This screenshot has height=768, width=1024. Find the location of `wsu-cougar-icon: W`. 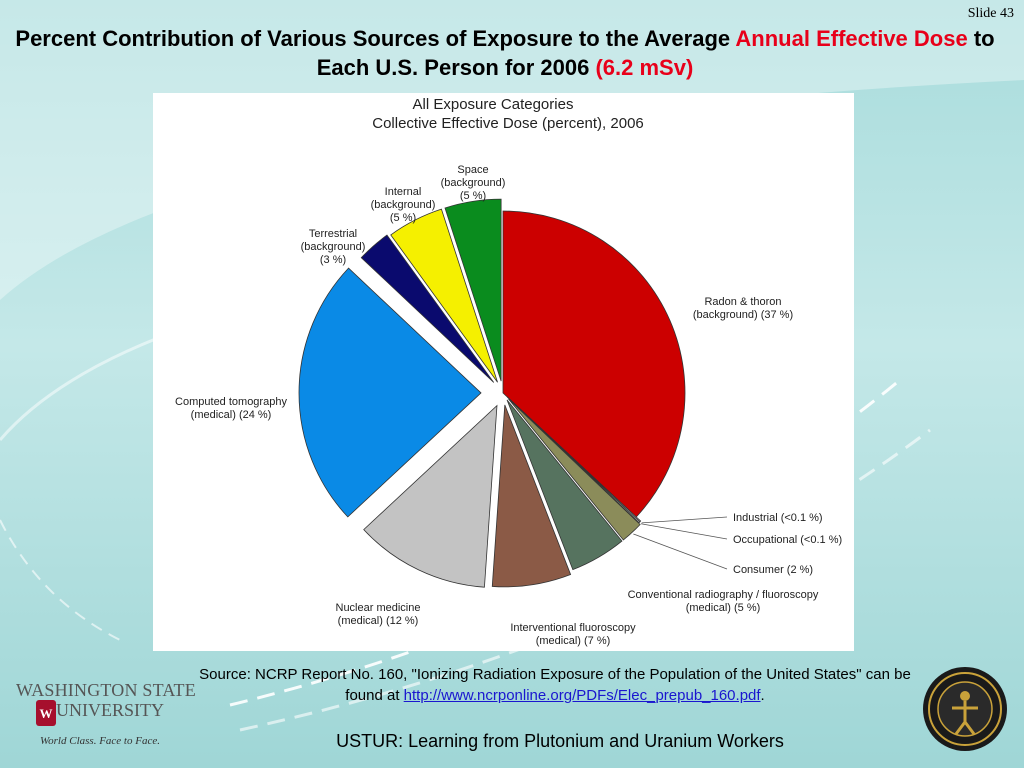

wsu-cougar-icon: W is located at coordinates (46, 713).